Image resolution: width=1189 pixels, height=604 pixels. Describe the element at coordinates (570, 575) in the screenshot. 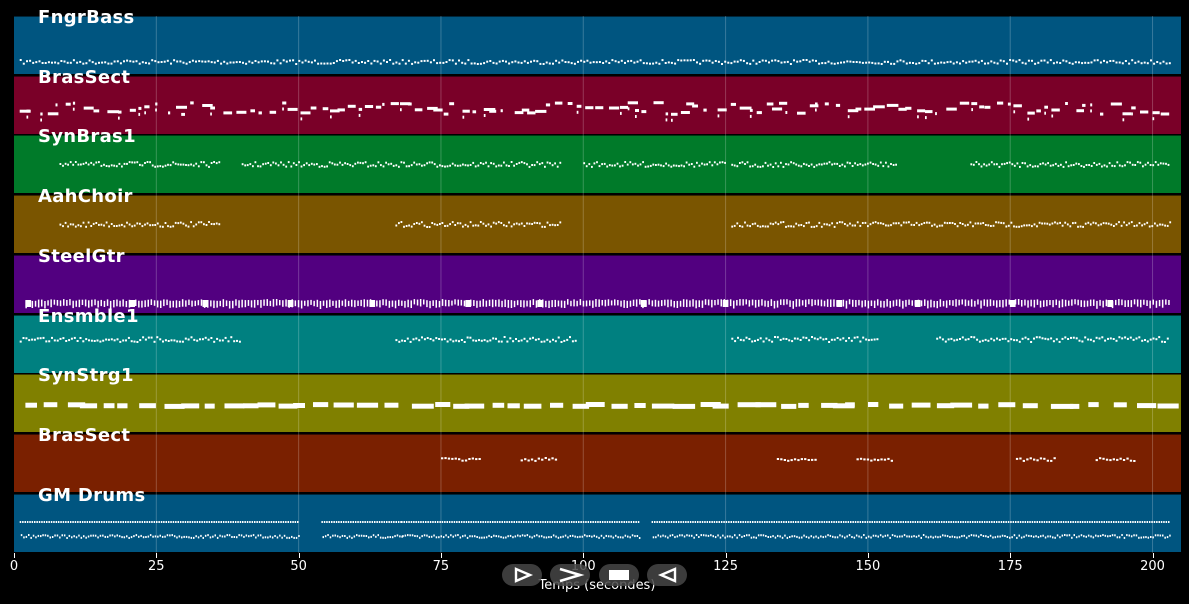

I see `forward-button` at that location.